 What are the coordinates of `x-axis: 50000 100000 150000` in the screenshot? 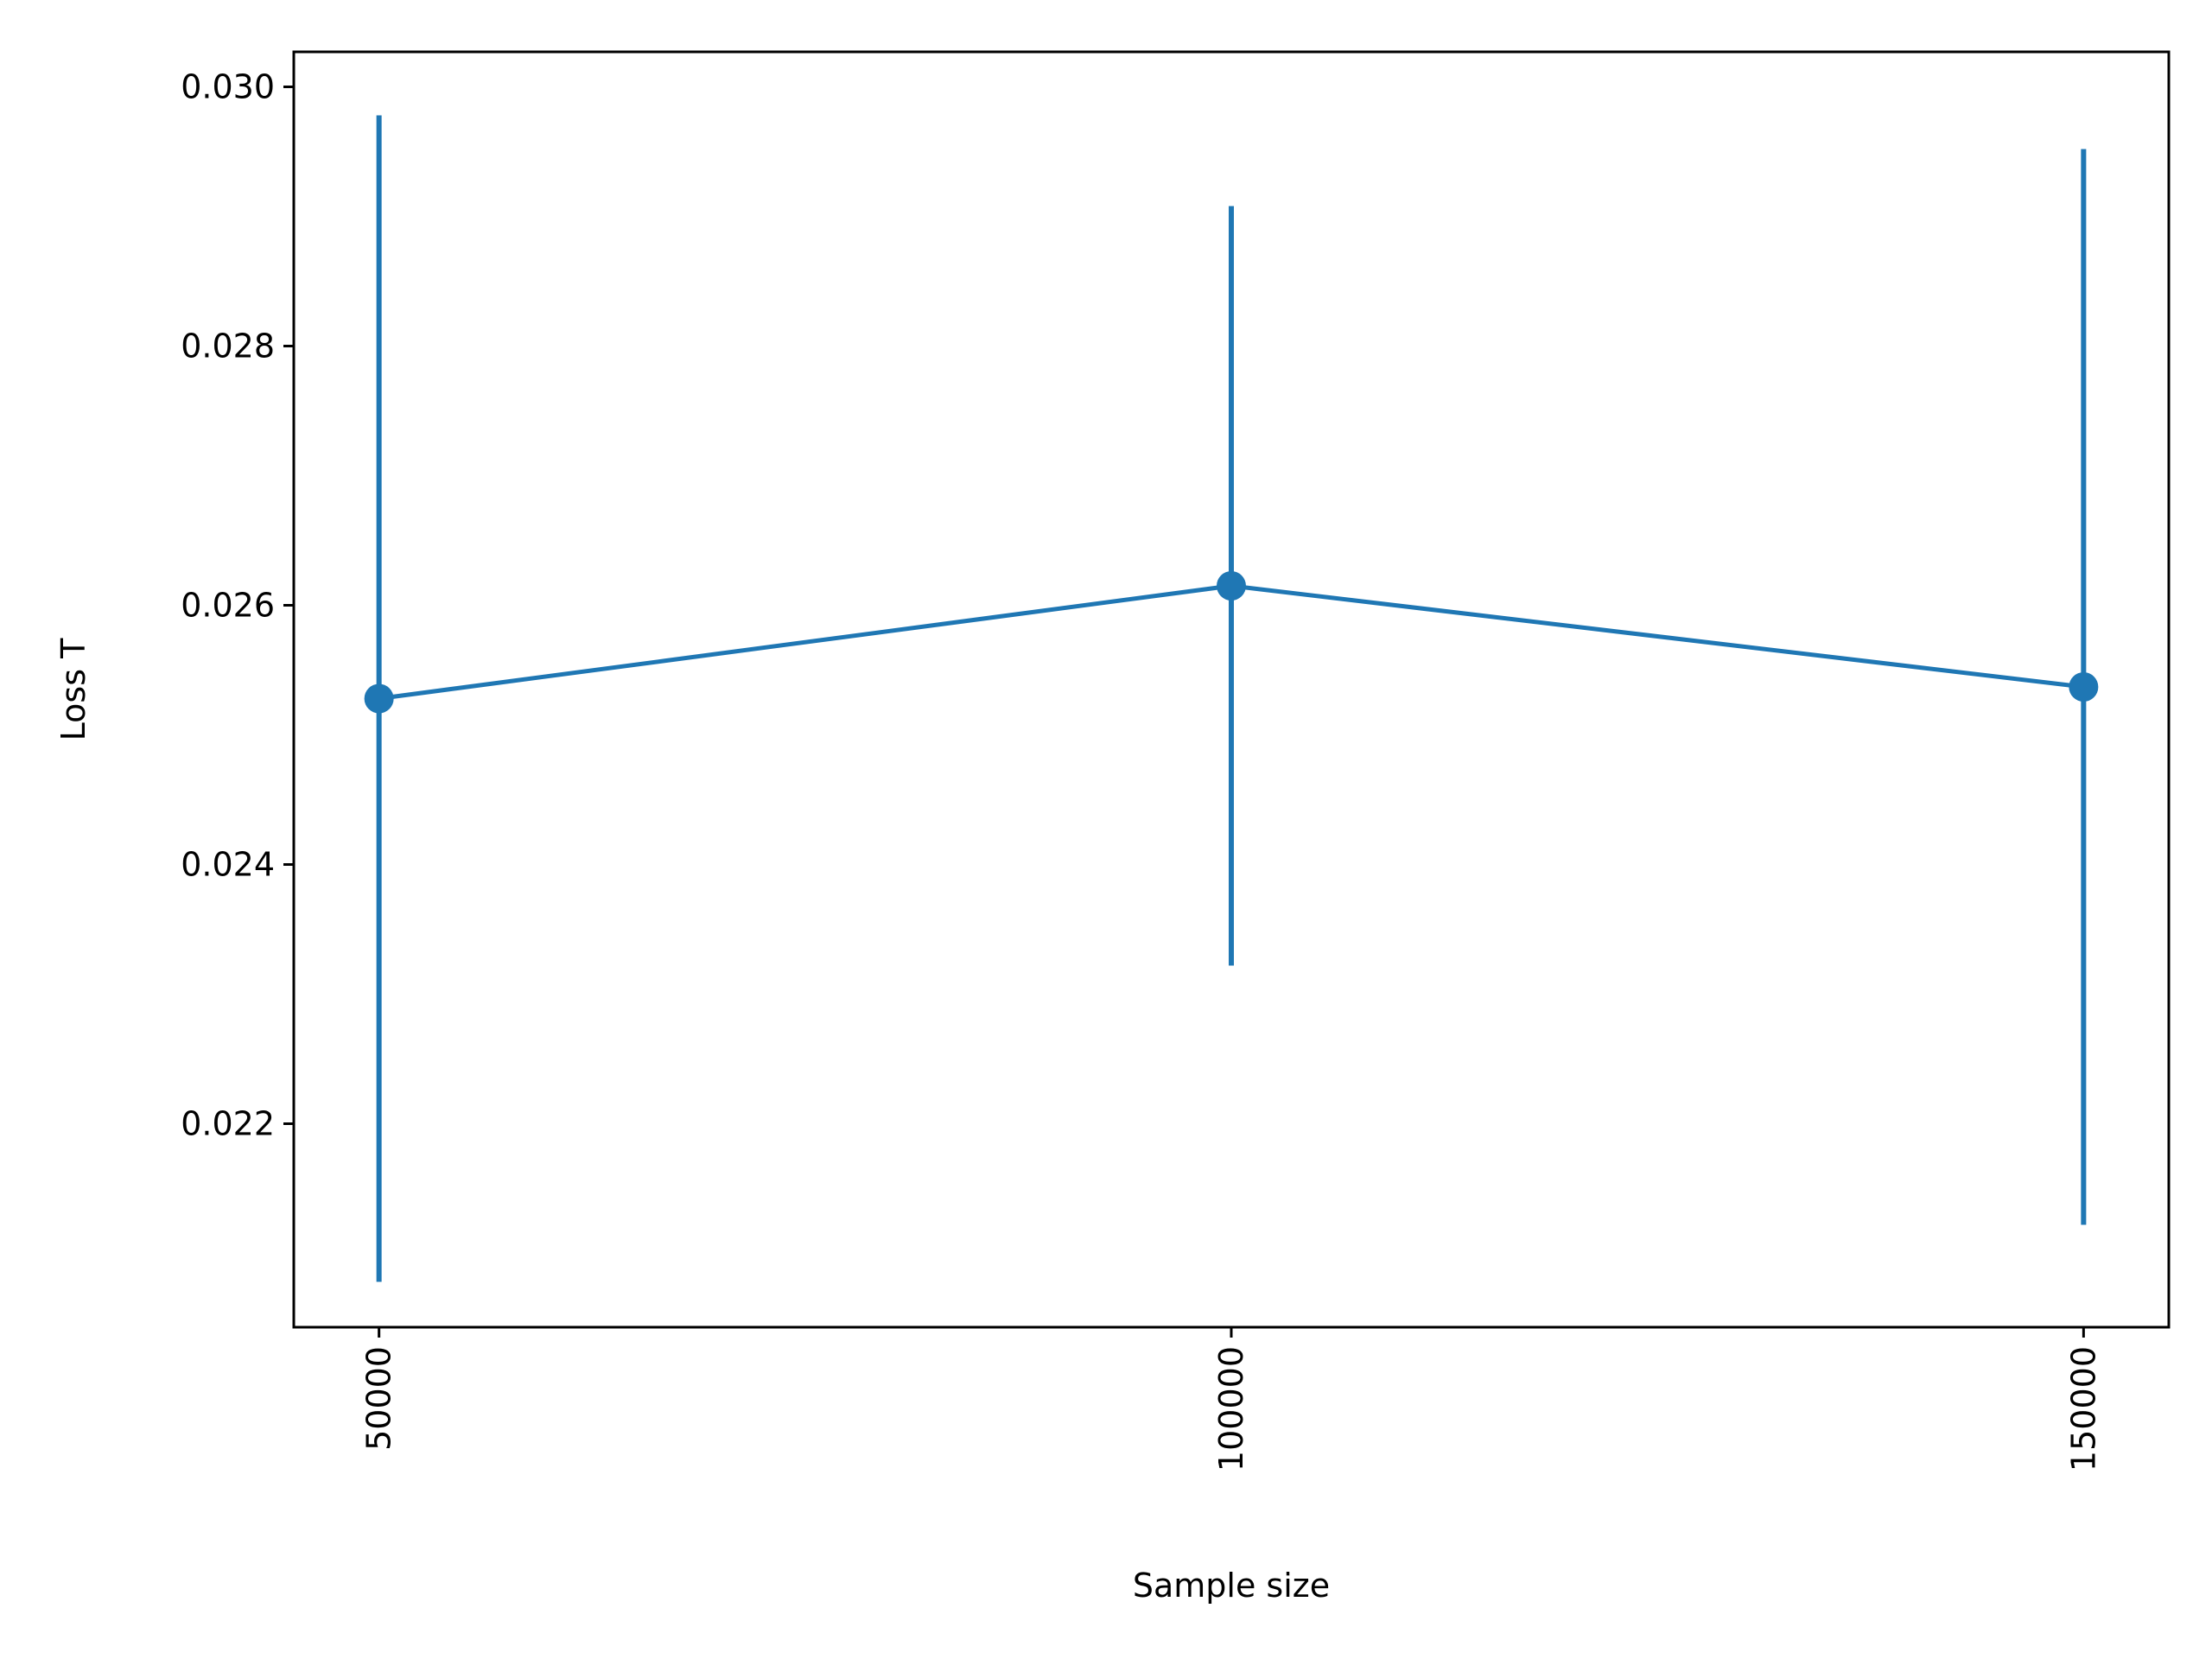 It's located at (1231, 1399).